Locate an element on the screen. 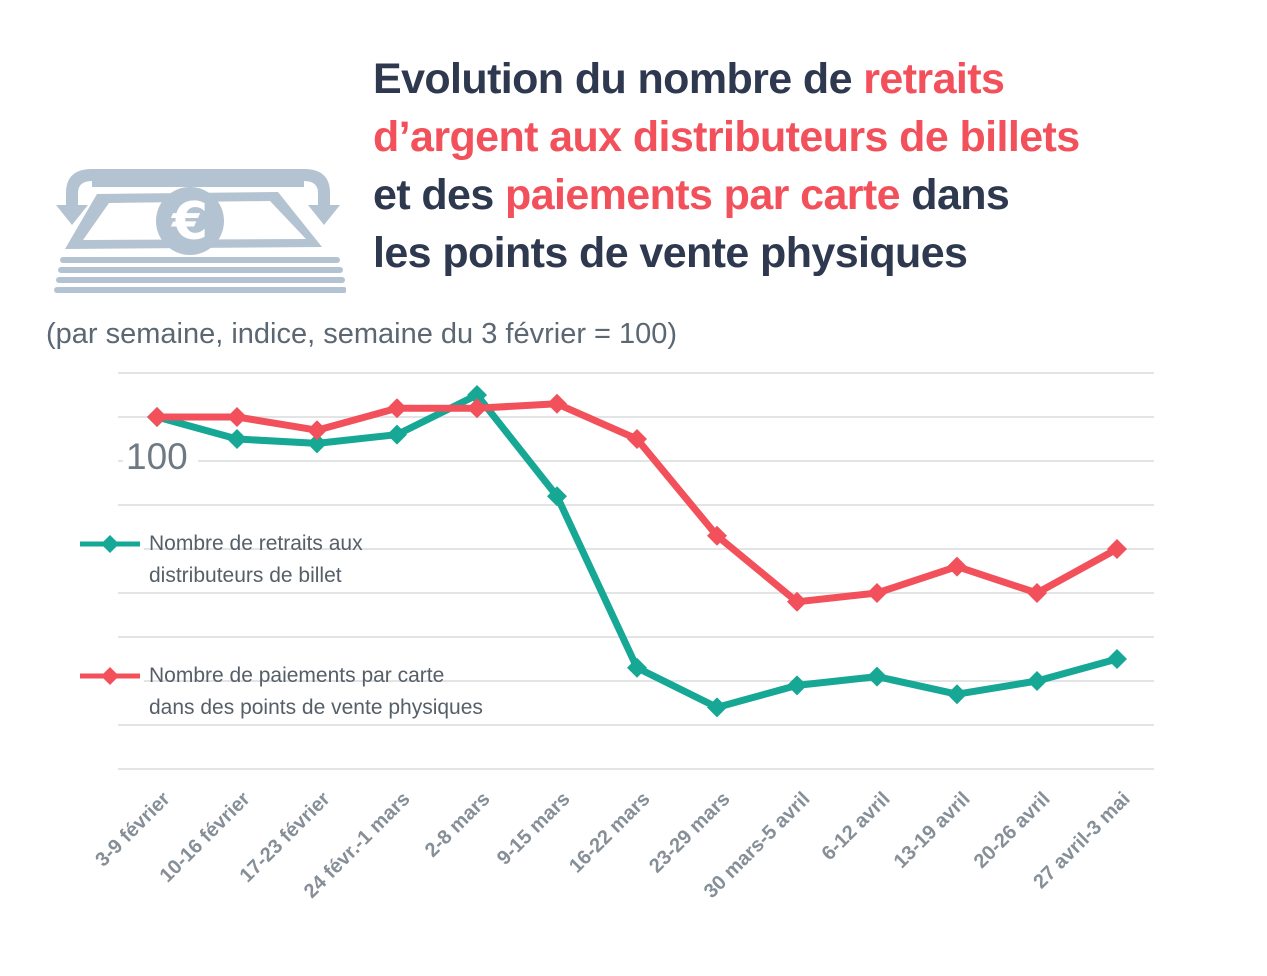  x-axis-label: 2-8 mars is located at coordinates (458, 825).